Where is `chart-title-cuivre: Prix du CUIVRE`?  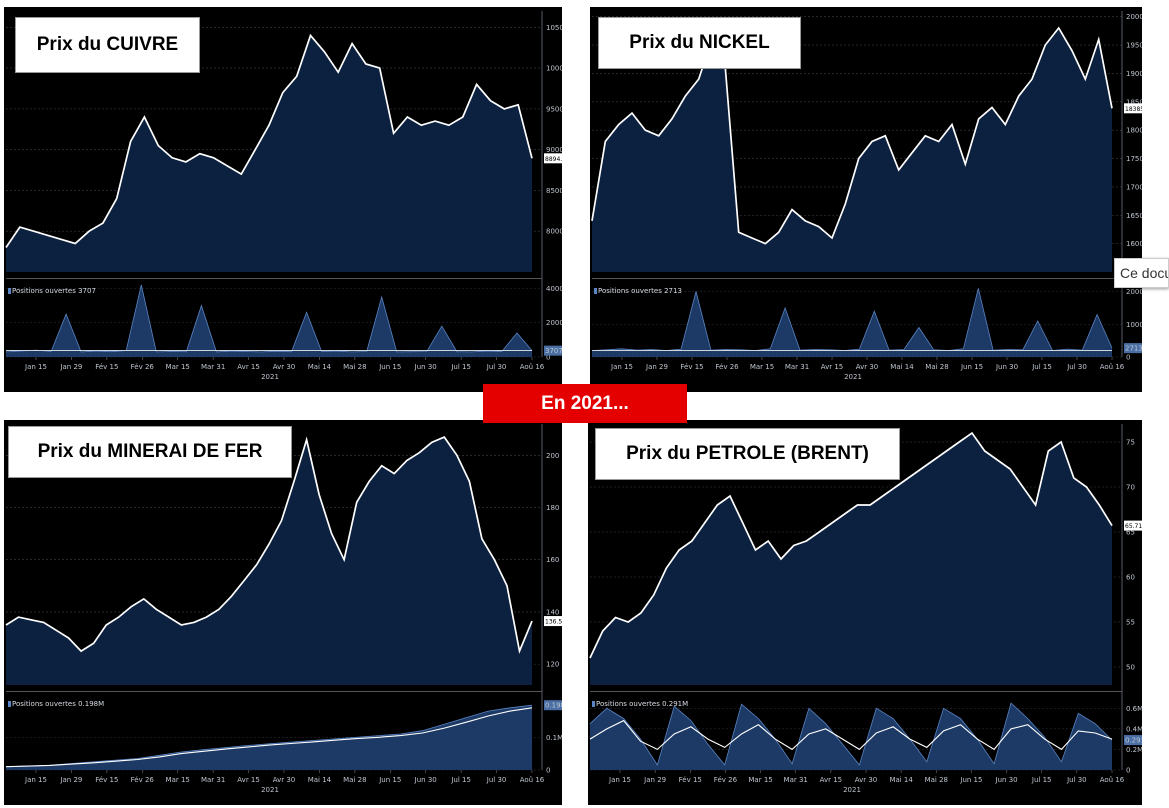 chart-title-cuivre: Prix du CUIVRE is located at coordinates (107, 45).